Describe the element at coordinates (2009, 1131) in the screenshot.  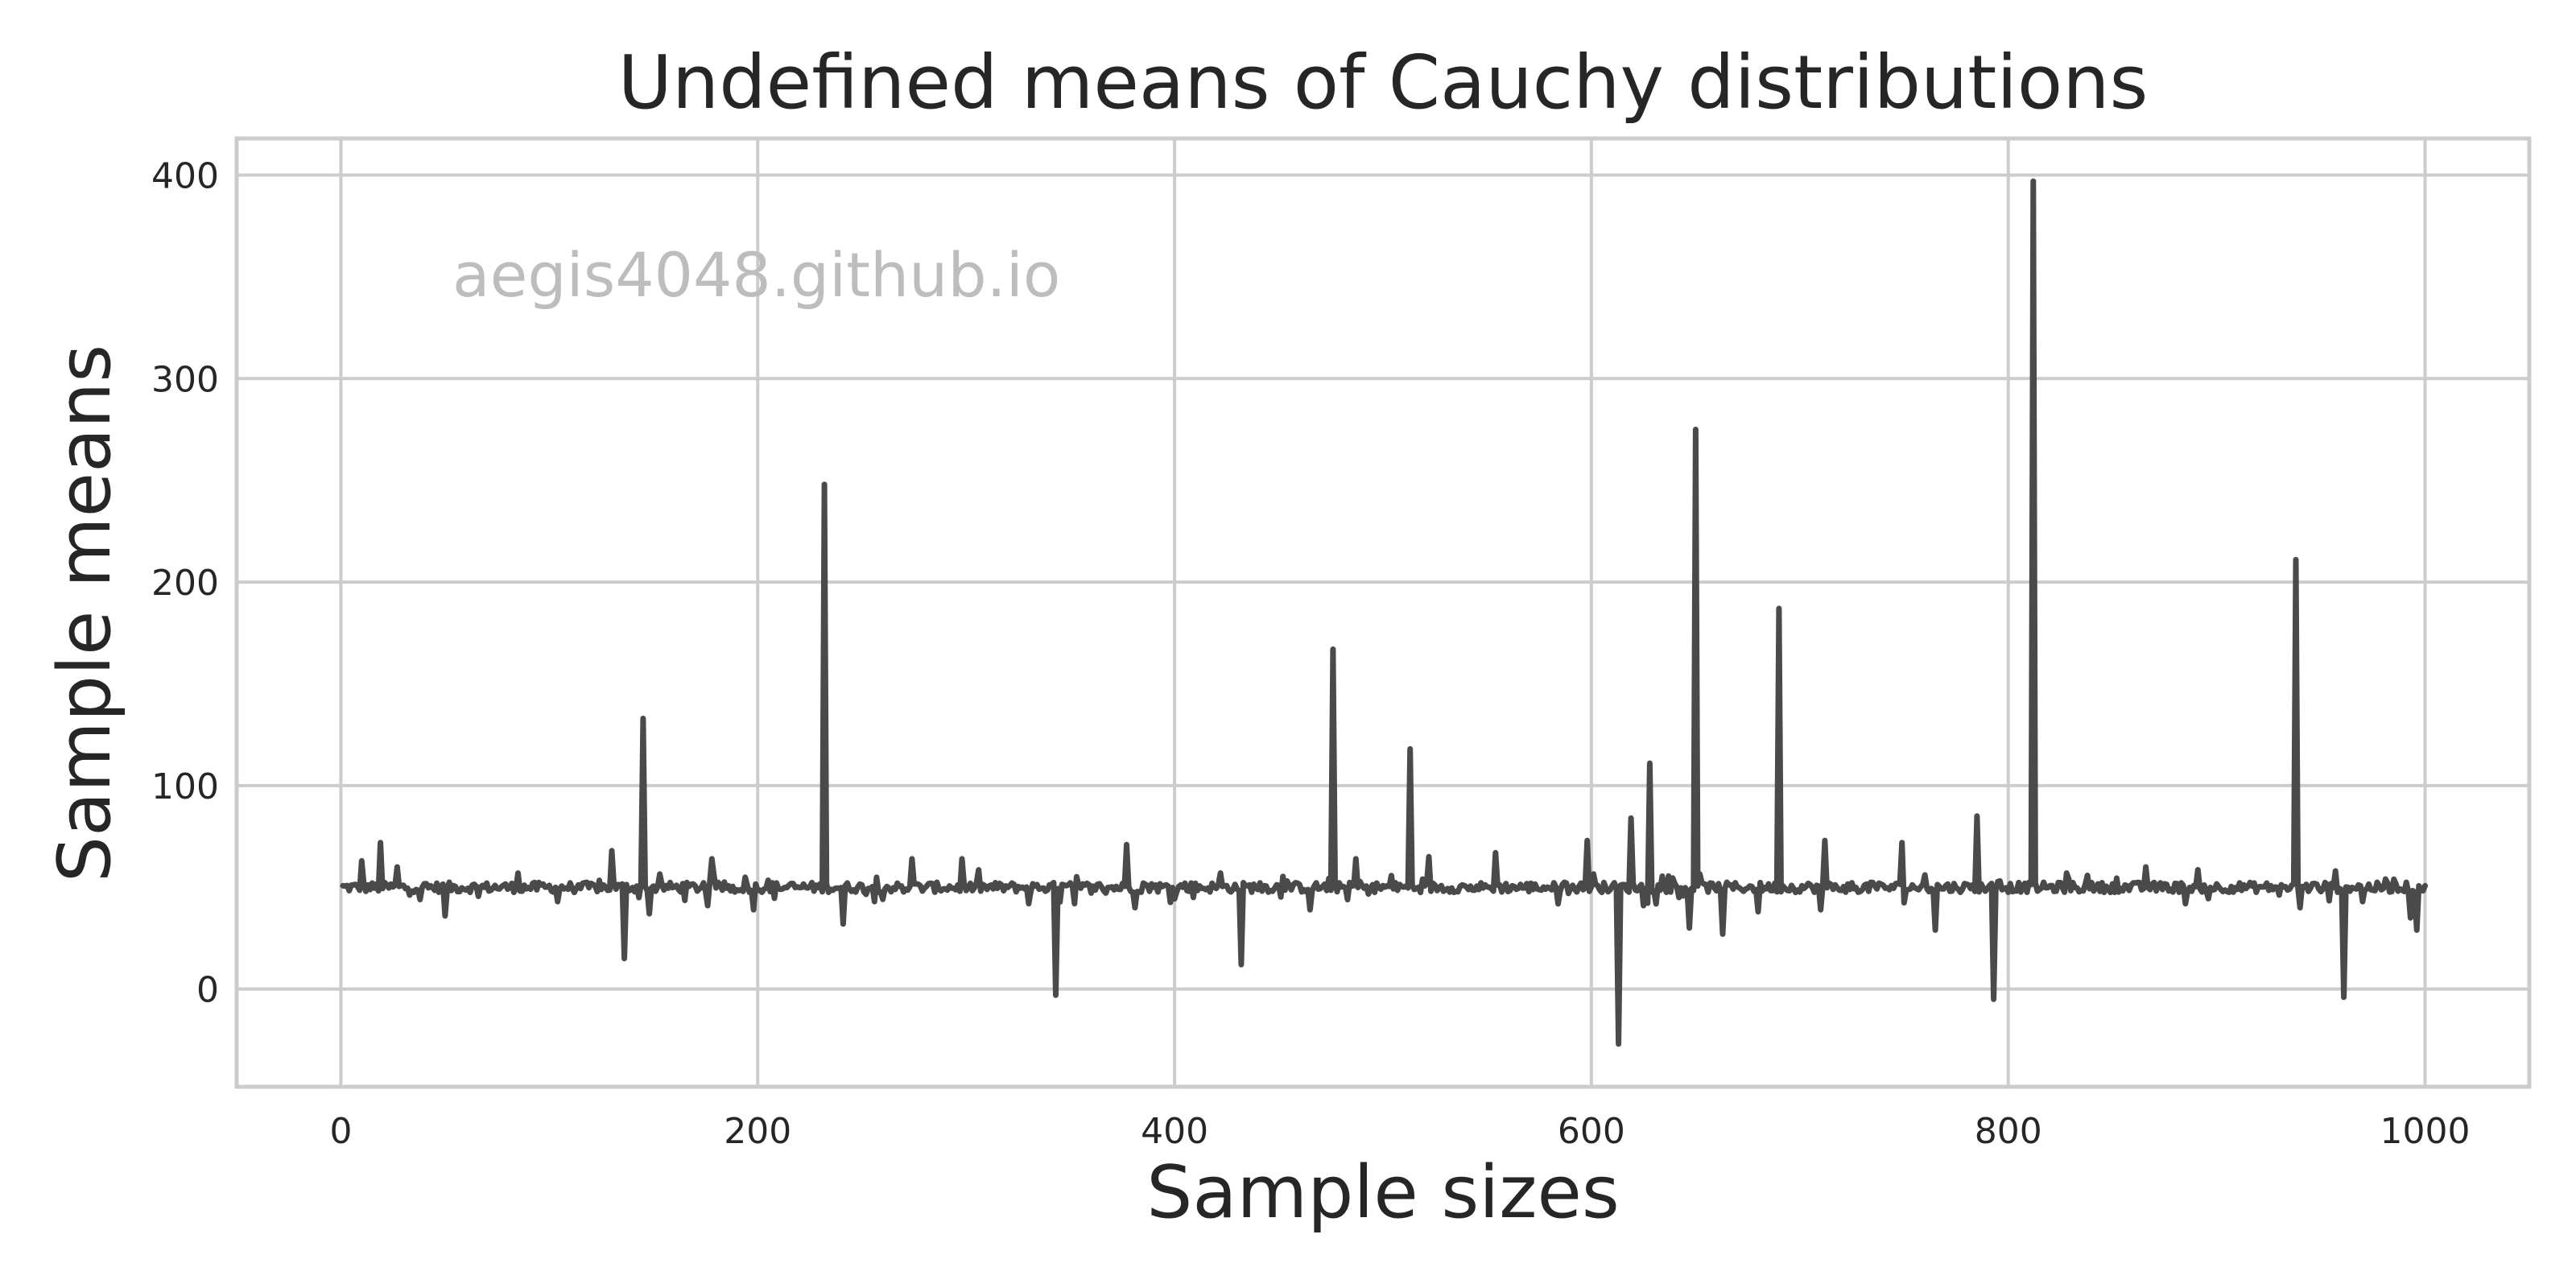
I see `x-tick-label: 800` at that location.